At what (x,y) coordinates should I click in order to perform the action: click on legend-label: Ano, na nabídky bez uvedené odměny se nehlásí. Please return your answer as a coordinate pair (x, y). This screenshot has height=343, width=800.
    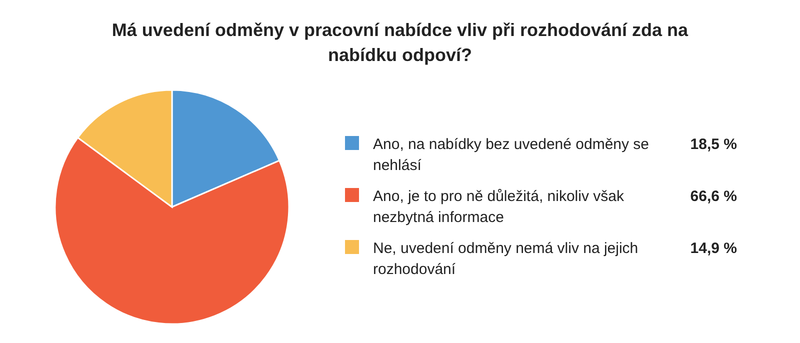
    Looking at the image, I should click on (511, 155).